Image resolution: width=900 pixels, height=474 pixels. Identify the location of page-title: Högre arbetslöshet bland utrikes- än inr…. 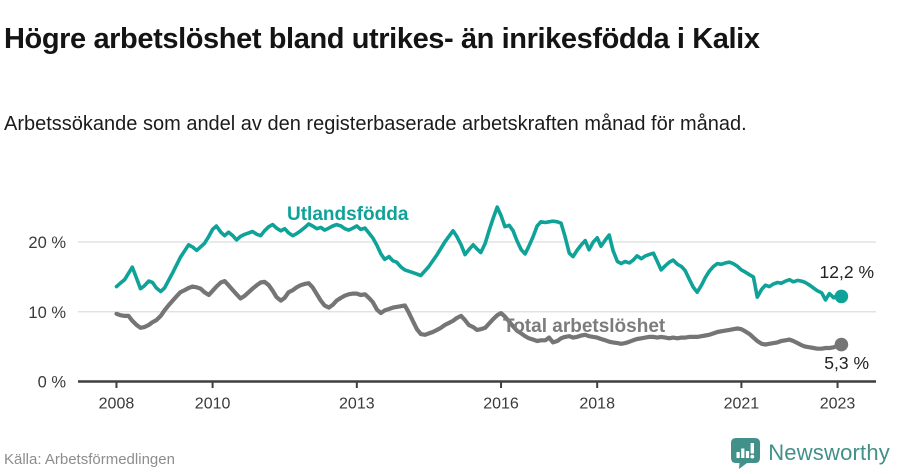
(382, 39).